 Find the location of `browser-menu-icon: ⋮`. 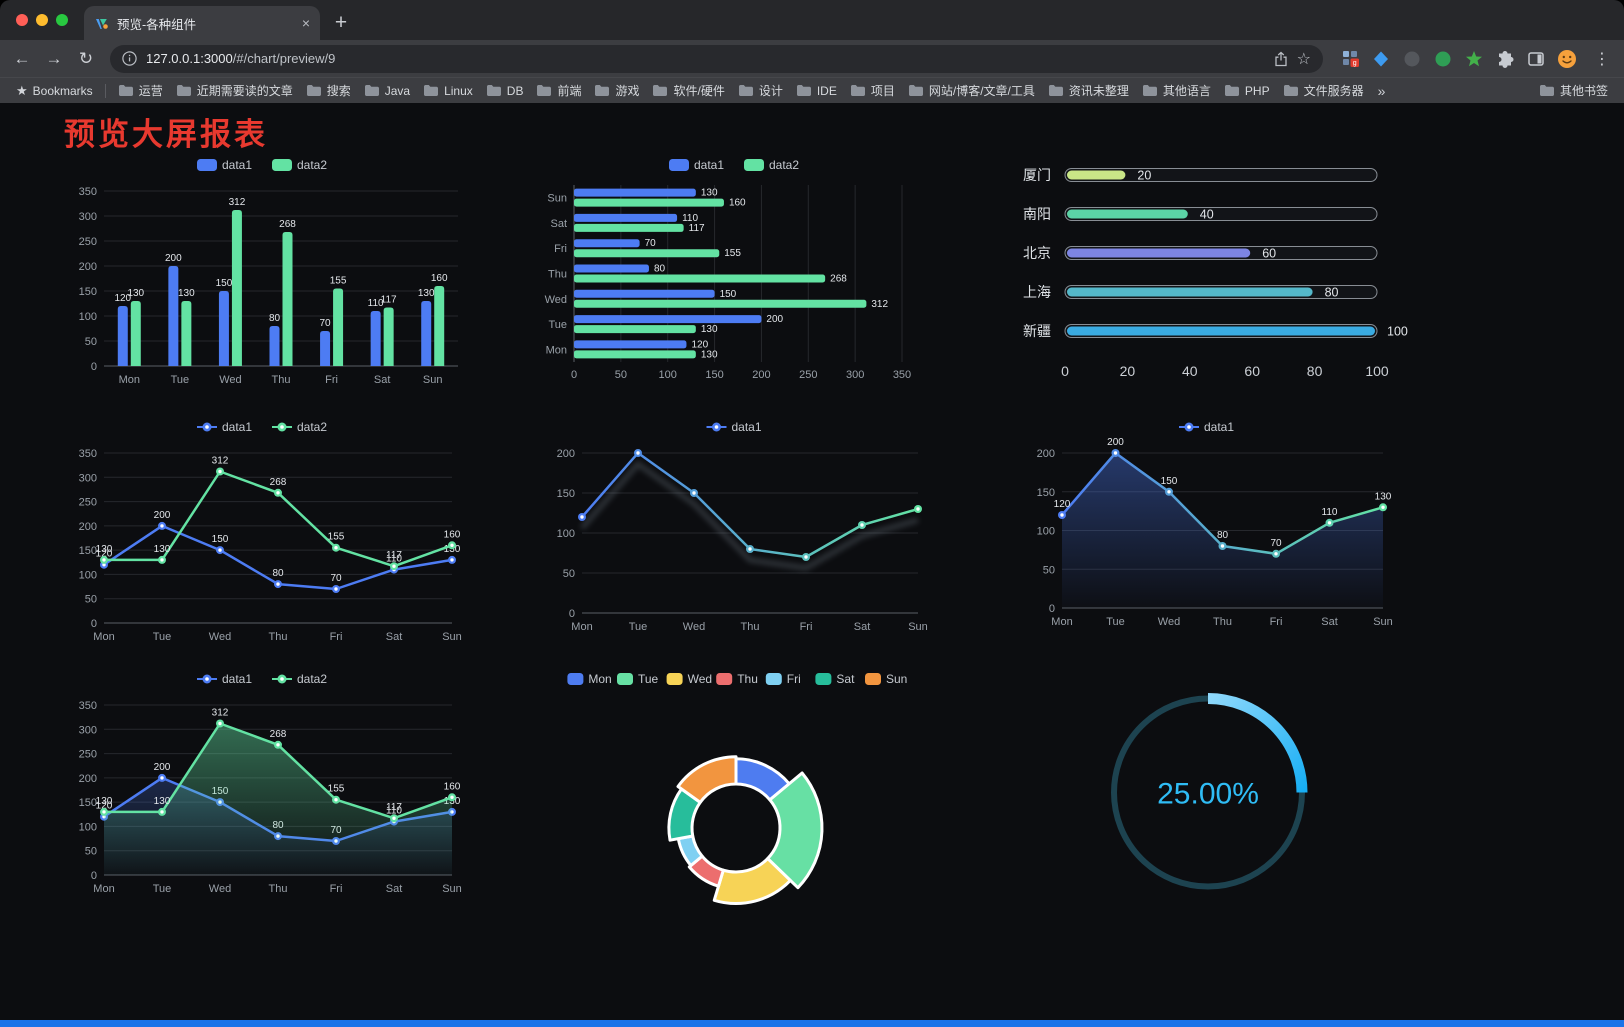

browser-menu-icon: ⋮ is located at coordinates (1602, 59).